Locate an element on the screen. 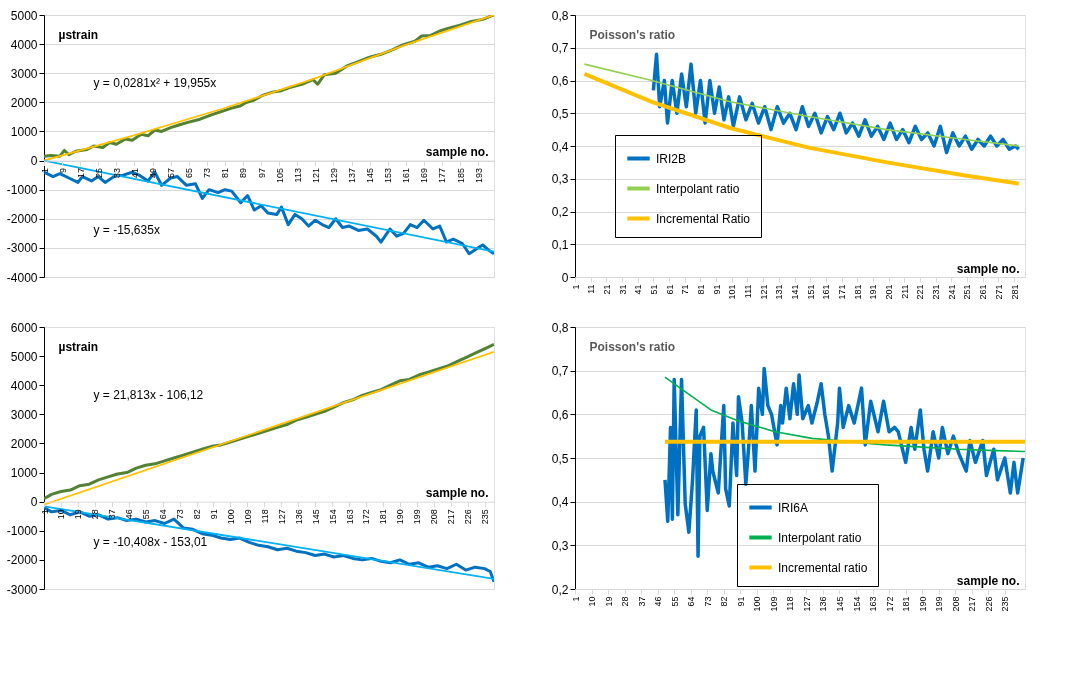 Image resolution: width=1082 pixels, height=695 pixels. y-axis-title: µstrain is located at coordinates (78, 346).